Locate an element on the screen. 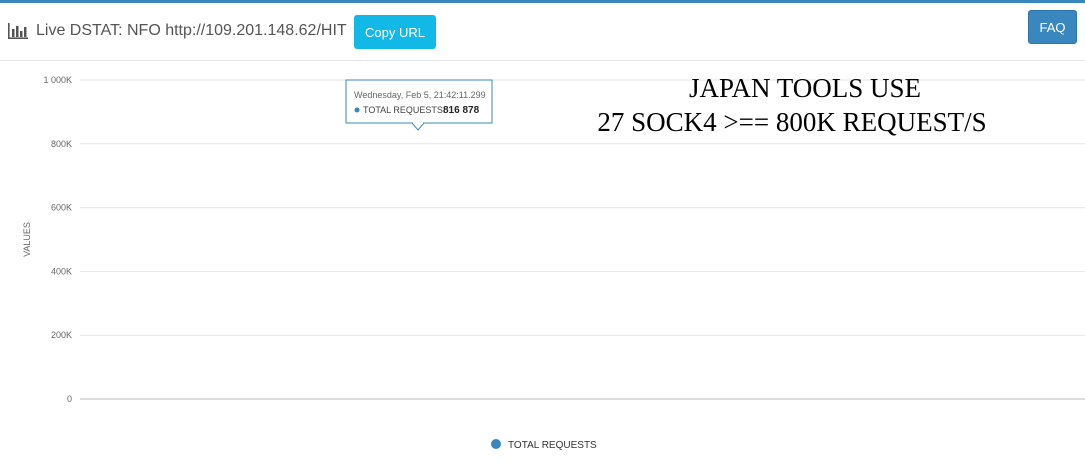  overlay-text-line1: JAPAN TOOLS USE is located at coordinates (805, 88).